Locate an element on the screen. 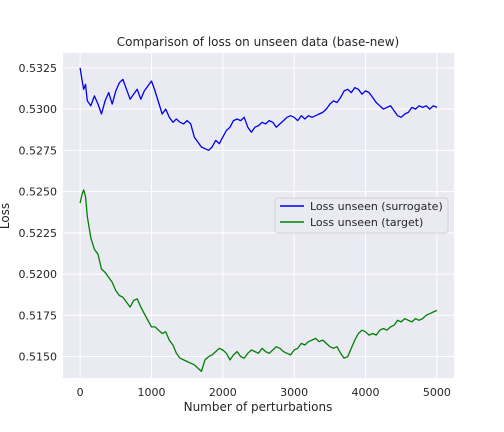  x-tick-label: 1000 is located at coordinates (151, 392).